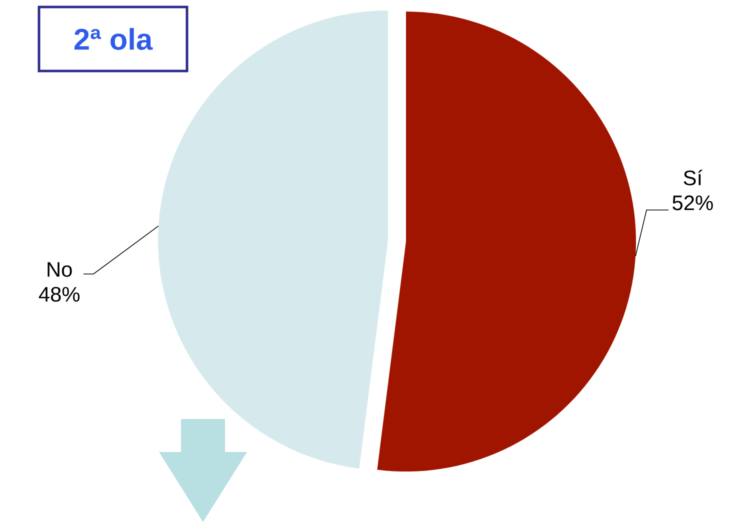 This screenshot has width=735, height=522. I want to click on chart-title: 2ª ola, so click(113, 39).